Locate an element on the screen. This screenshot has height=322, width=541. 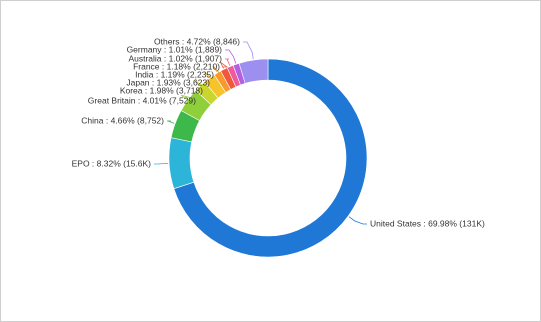
slice-label: China : 4.66% (8,752) is located at coordinates (122, 120).